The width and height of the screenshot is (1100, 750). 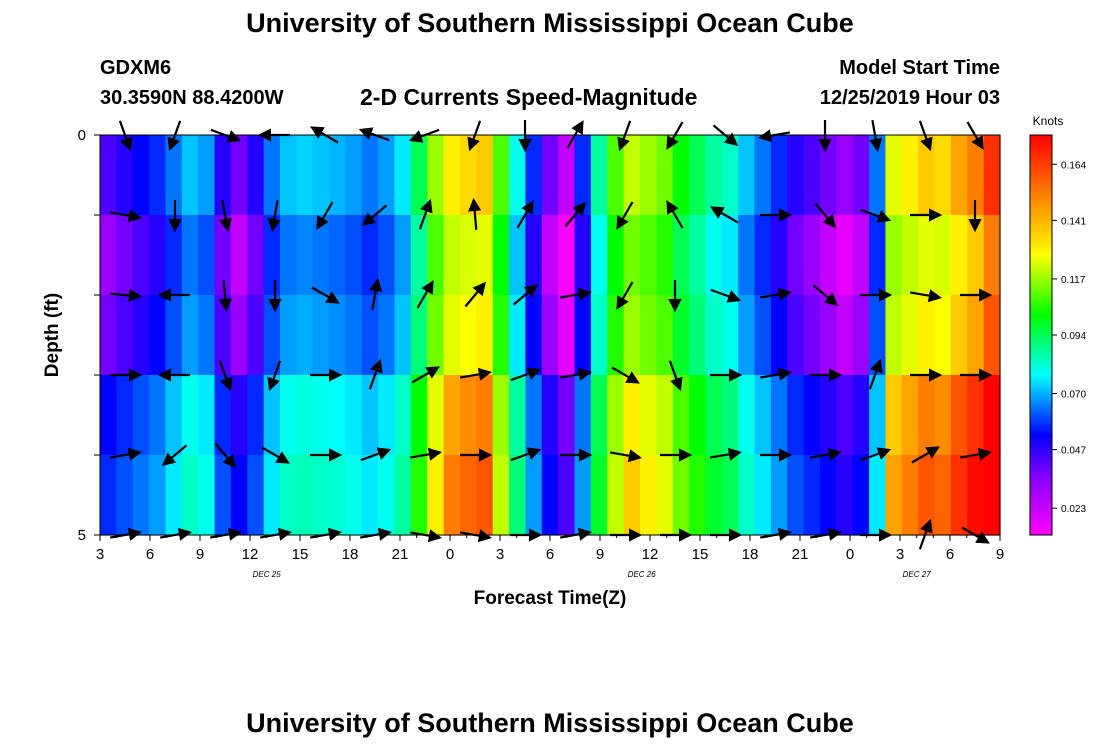 I want to click on product-title: 2-D Currents Speed-Magnitude, so click(x=529, y=97).